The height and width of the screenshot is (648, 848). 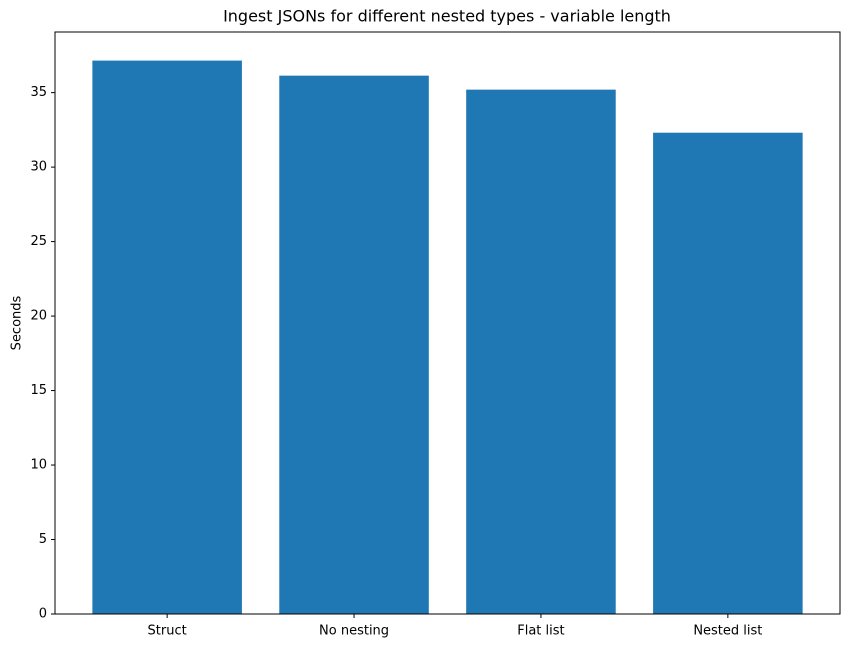 I want to click on y-tick-label: 5, so click(x=43, y=539).